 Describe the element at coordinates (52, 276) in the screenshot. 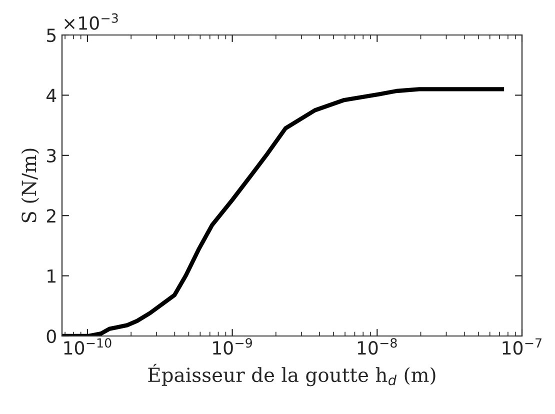

I see `y-tick-label: 1` at that location.